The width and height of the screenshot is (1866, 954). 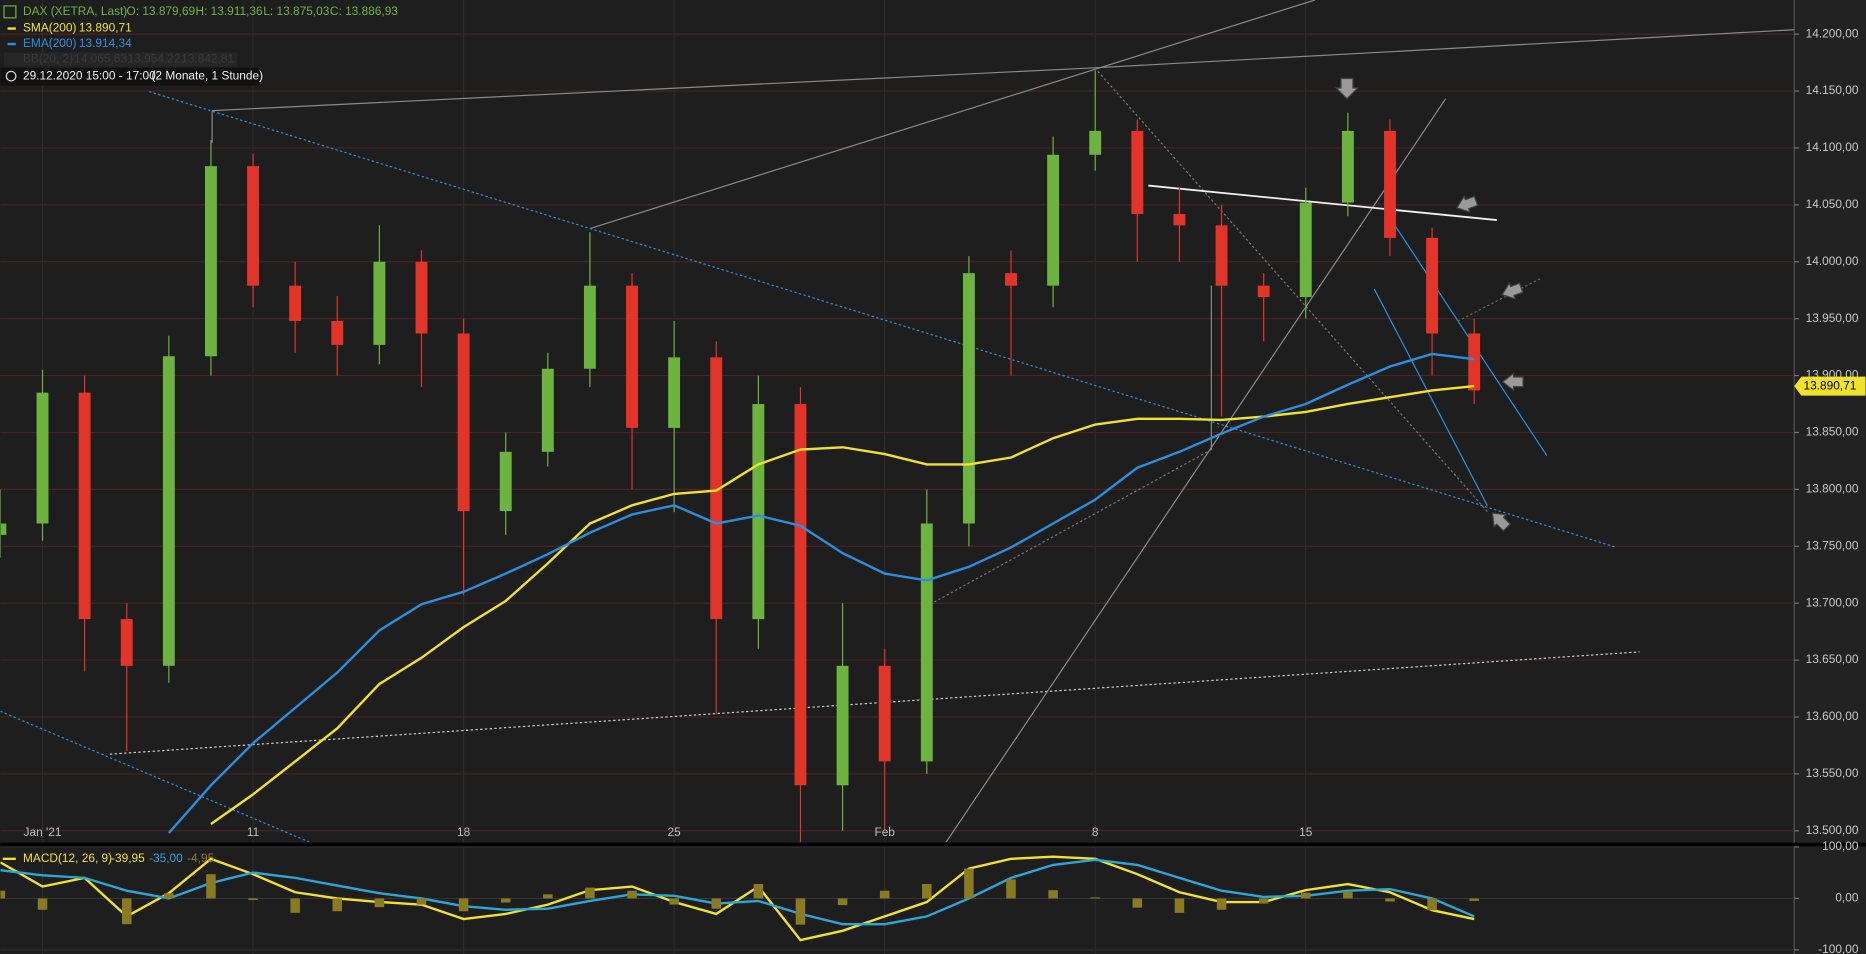 I want to click on ohlc-value: C: 13.886,93, so click(x=364, y=11).